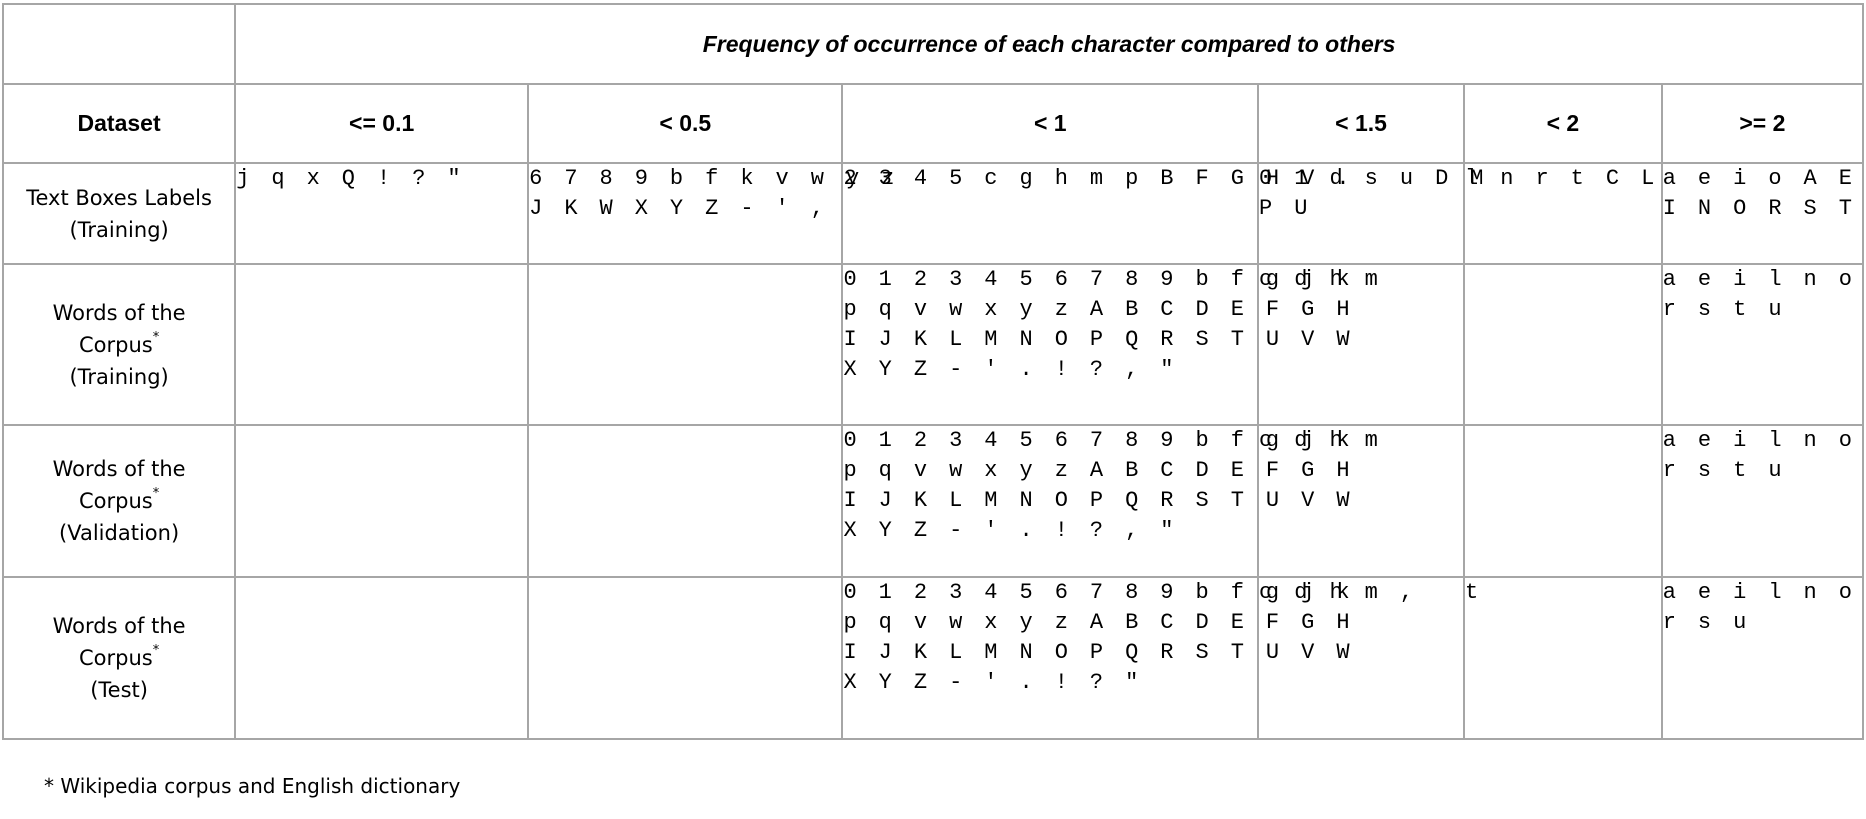 The width and height of the screenshot is (1866, 819). I want to click on column-header: < 1.5, so click(1361, 123).